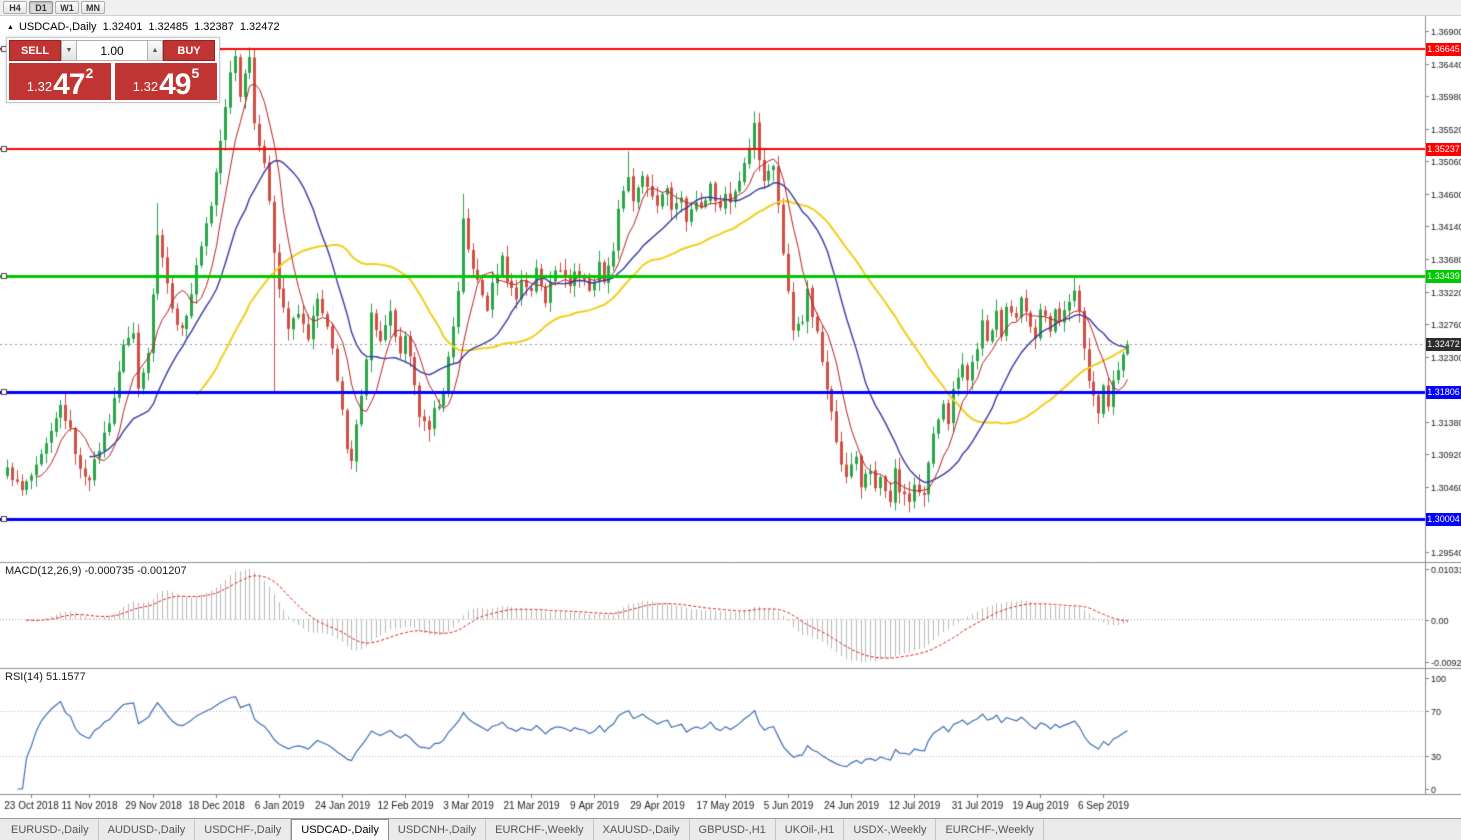 This screenshot has width=1461, height=840. Describe the element at coordinates (733, 829) in the screenshot. I see `chart-tab-gbpusd-h1: GBPUSD-,H1` at that location.